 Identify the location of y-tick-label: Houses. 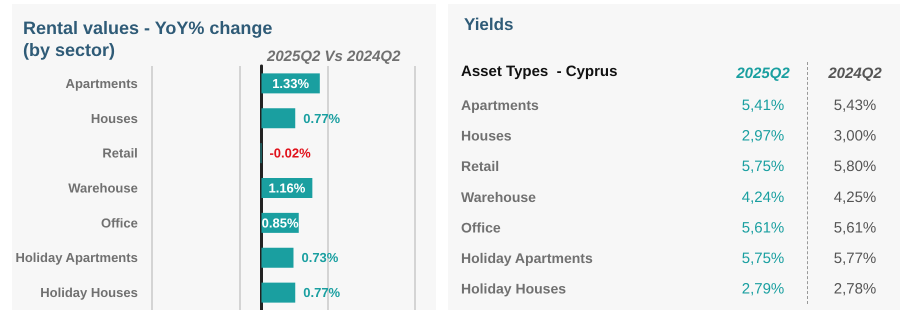
(114, 118).